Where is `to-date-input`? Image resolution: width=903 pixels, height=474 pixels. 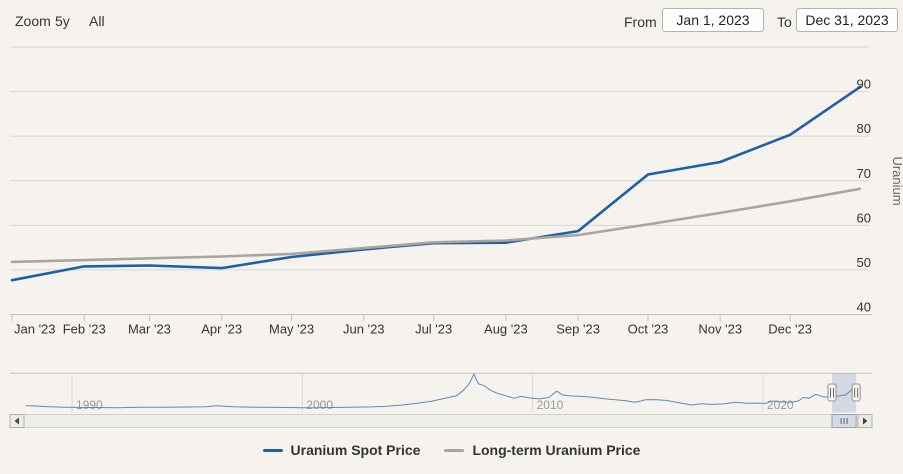 to-date-input is located at coordinates (847, 20).